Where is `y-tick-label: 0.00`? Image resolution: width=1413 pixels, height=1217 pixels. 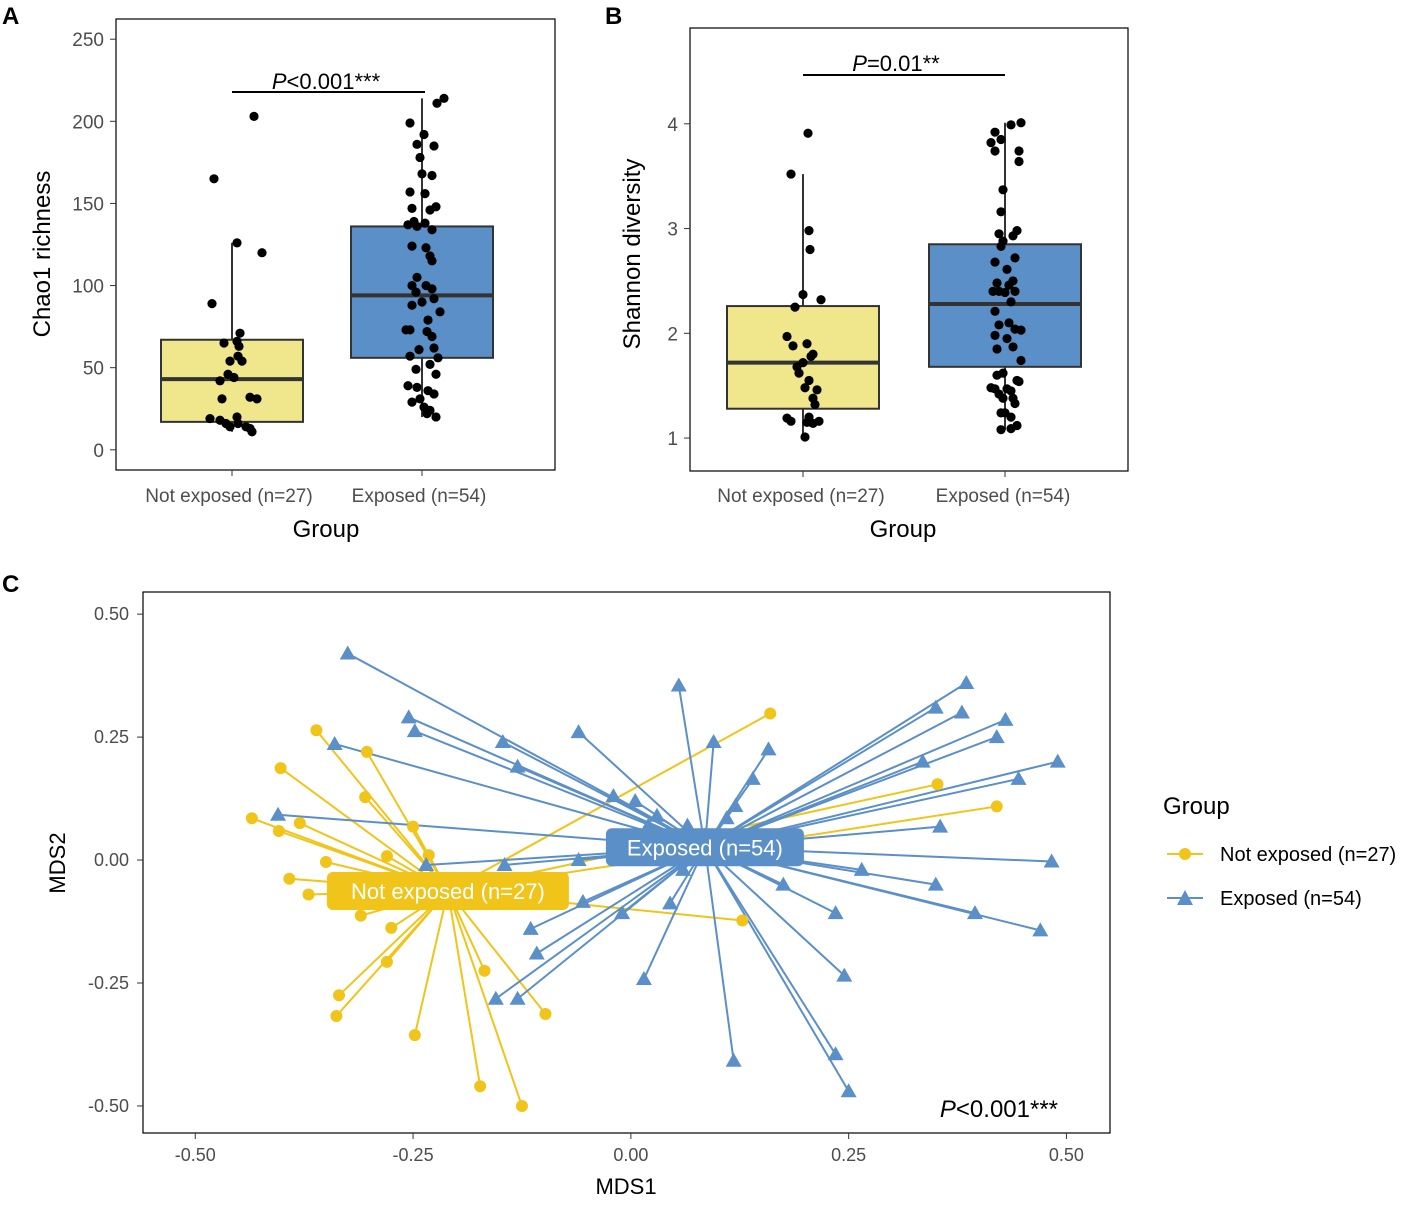 y-tick-label: 0.00 is located at coordinates (111, 860).